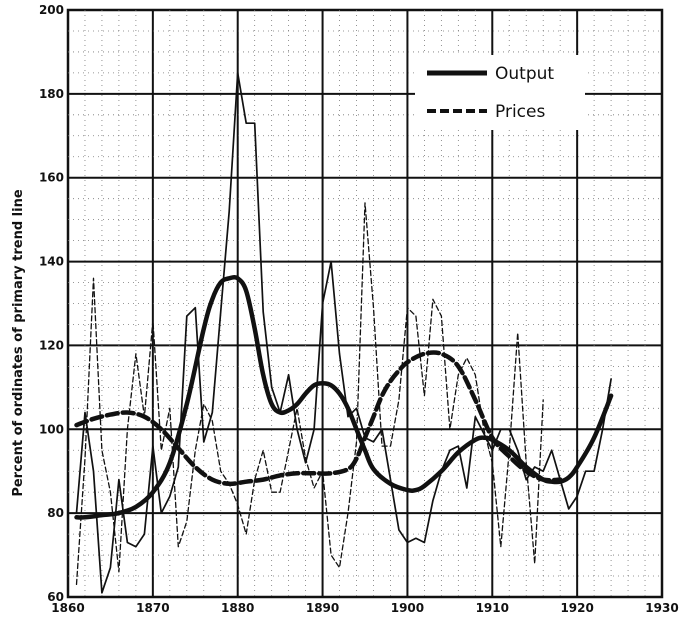  Describe the element at coordinates (407, 608) in the screenshot. I see `x-tick-label: 1900` at that location.